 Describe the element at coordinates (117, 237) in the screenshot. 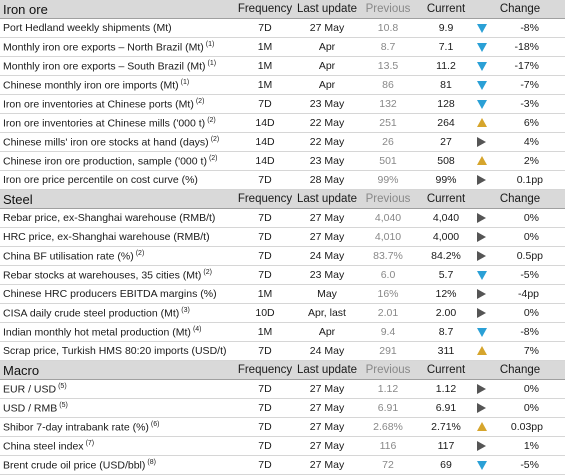

I see `indicator-name: HRC price, ex-Shanghai warehouse (RMB/t)` at that location.